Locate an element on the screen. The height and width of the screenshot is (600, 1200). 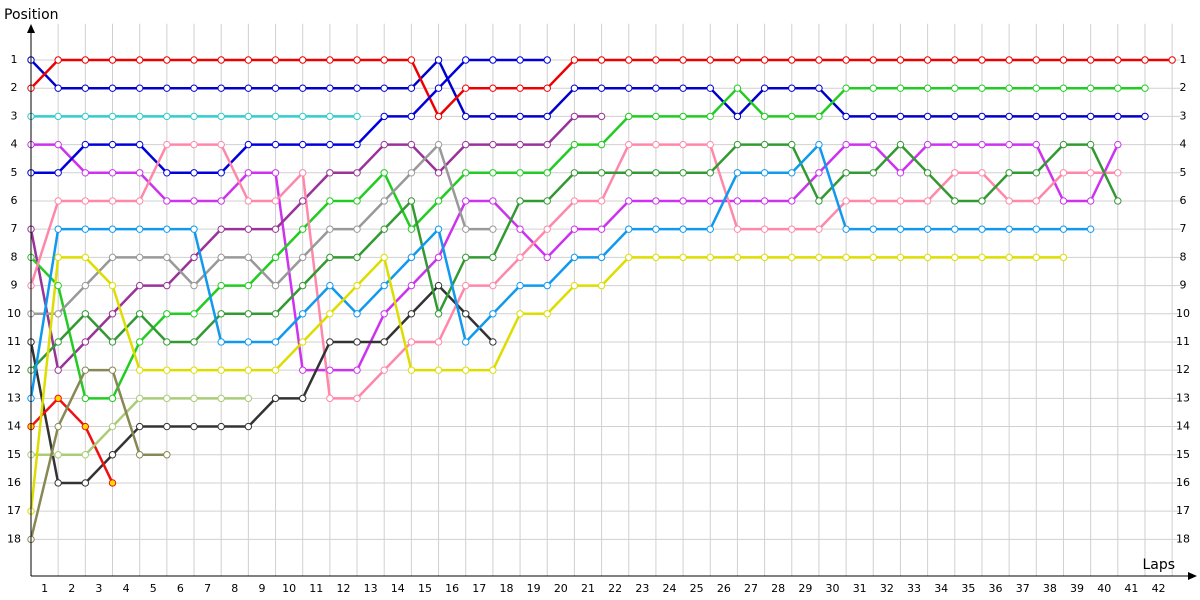
y-tick-label: 18 is located at coordinates (14, 538).